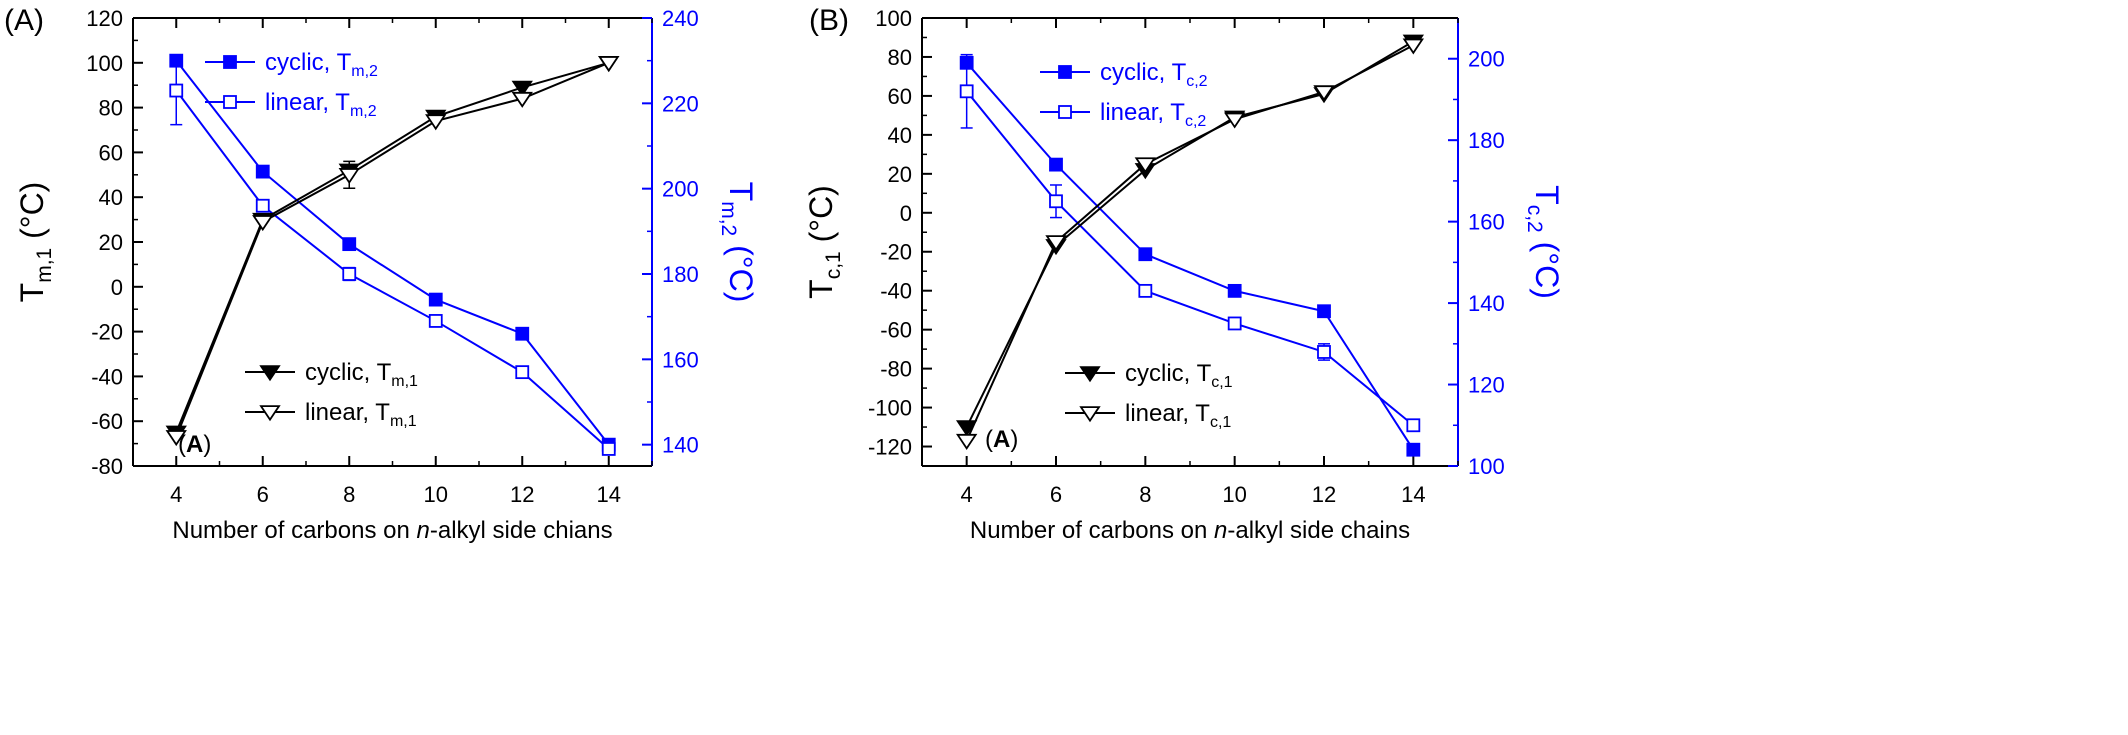 This screenshot has height=735, width=2128. I want to click on y-left-axis-label: Tm,1 (°C), so click(35, 242).